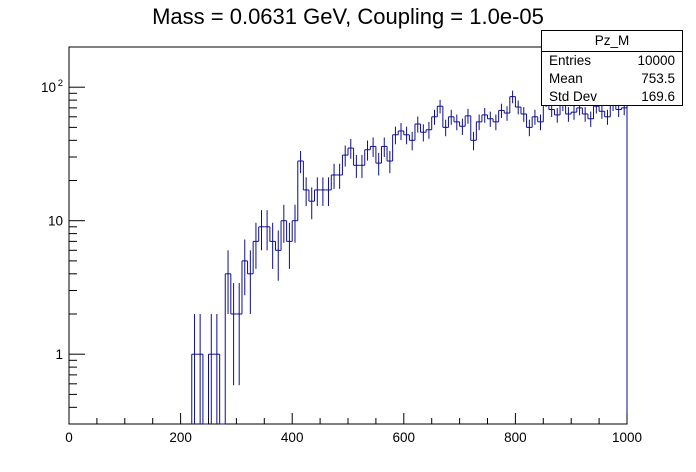 The width and height of the screenshot is (696, 472). What do you see at coordinates (658, 78) in the screenshot?
I see `stats-value: 753.5` at bounding box center [658, 78].